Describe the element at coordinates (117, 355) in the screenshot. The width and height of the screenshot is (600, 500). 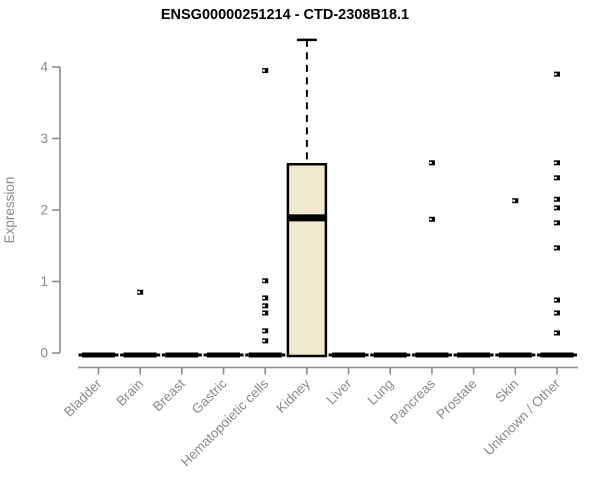
I see `flat-box-cap-right-bladder` at that location.